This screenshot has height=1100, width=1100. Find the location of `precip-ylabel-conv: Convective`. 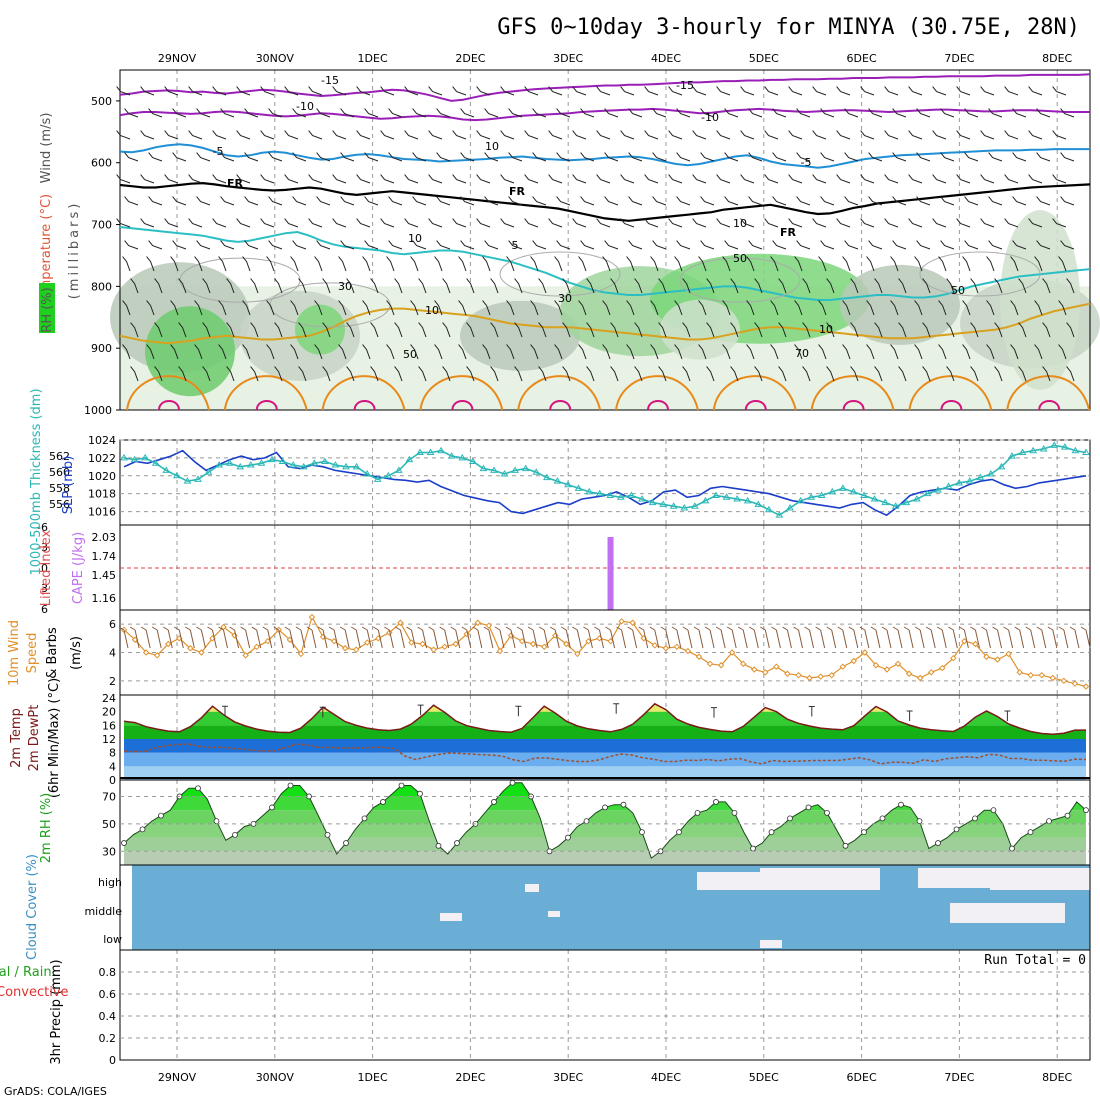

precip-ylabel-conv: Convective is located at coordinates (34, 992).